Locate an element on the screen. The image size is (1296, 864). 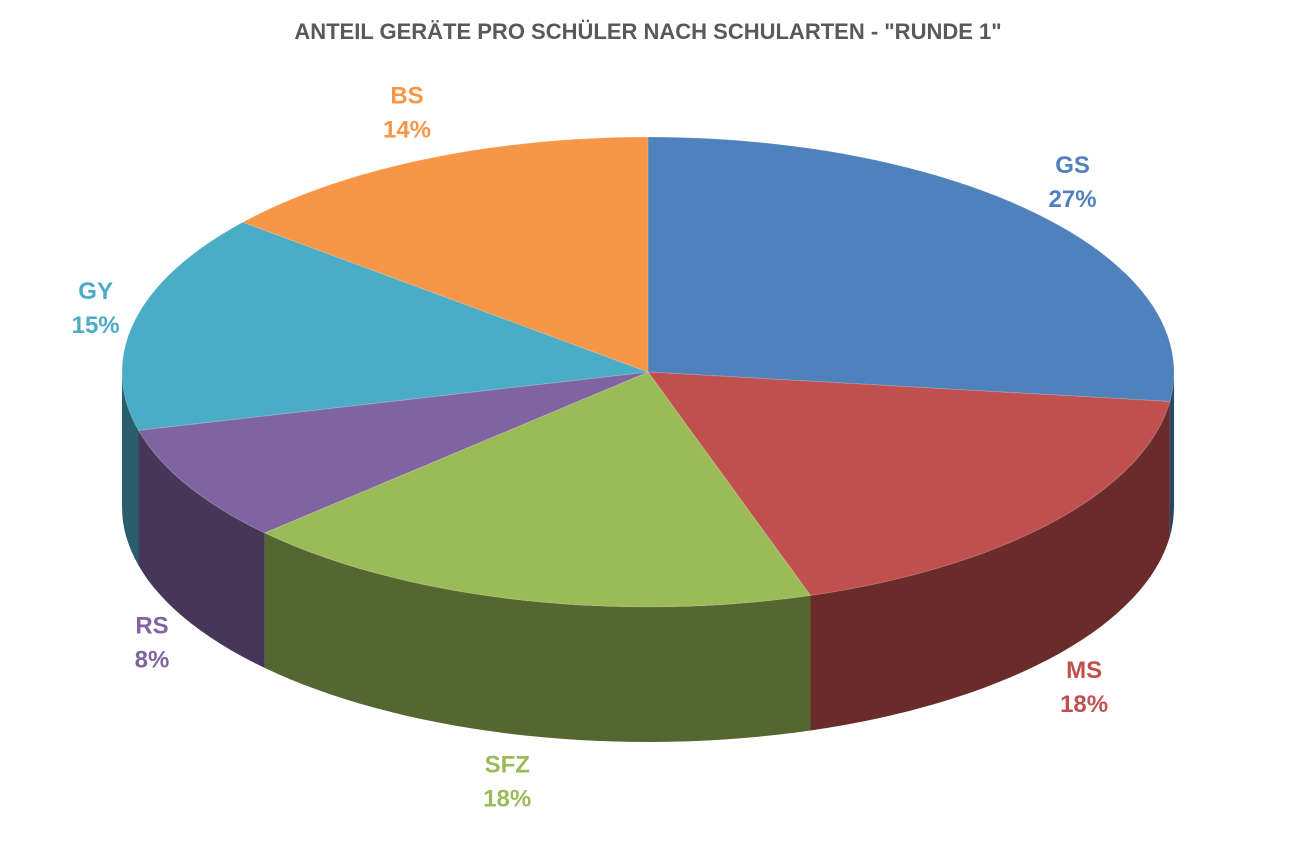
slice-label: GY is located at coordinates (95, 291).